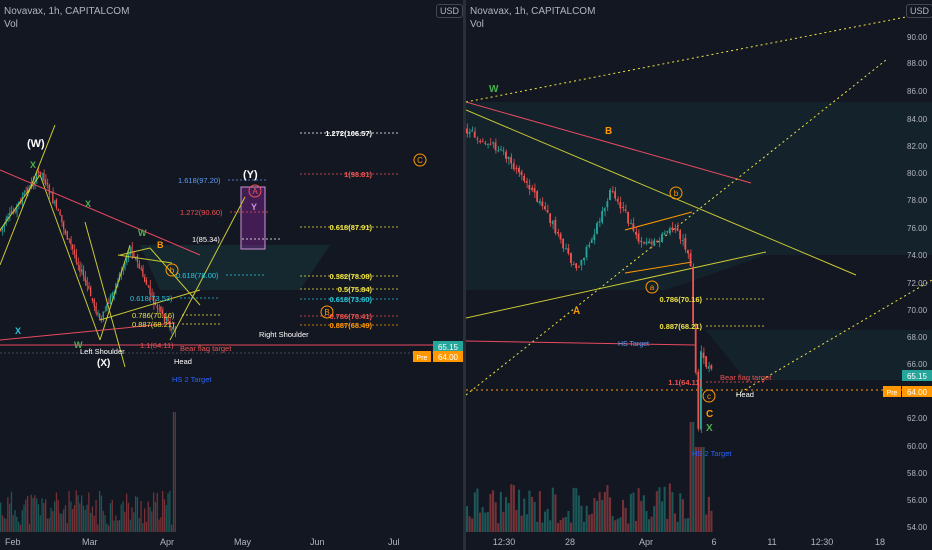 The image size is (932, 550). What do you see at coordinates (917, 37) in the screenshot?
I see `right-y-tick-label: 90.00` at bounding box center [917, 37].